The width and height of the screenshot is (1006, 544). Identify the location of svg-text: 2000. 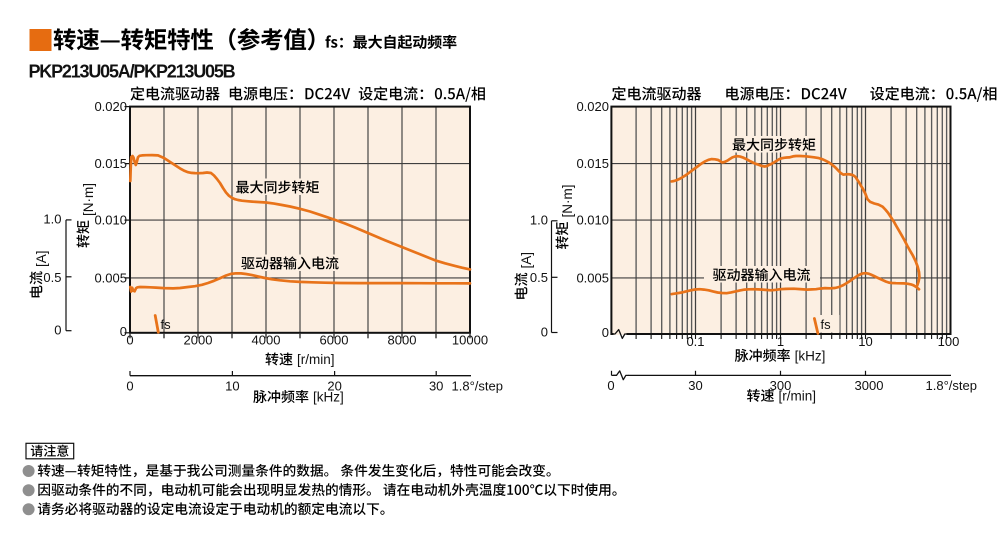
(198, 340).